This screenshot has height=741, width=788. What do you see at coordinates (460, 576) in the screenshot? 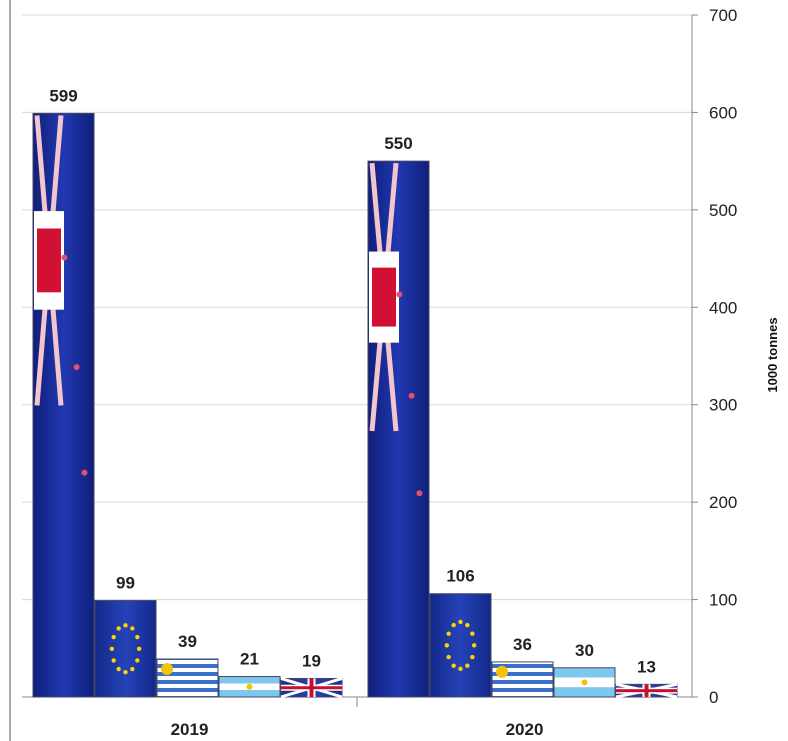
I see `data-label: 106` at bounding box center [460, 576].